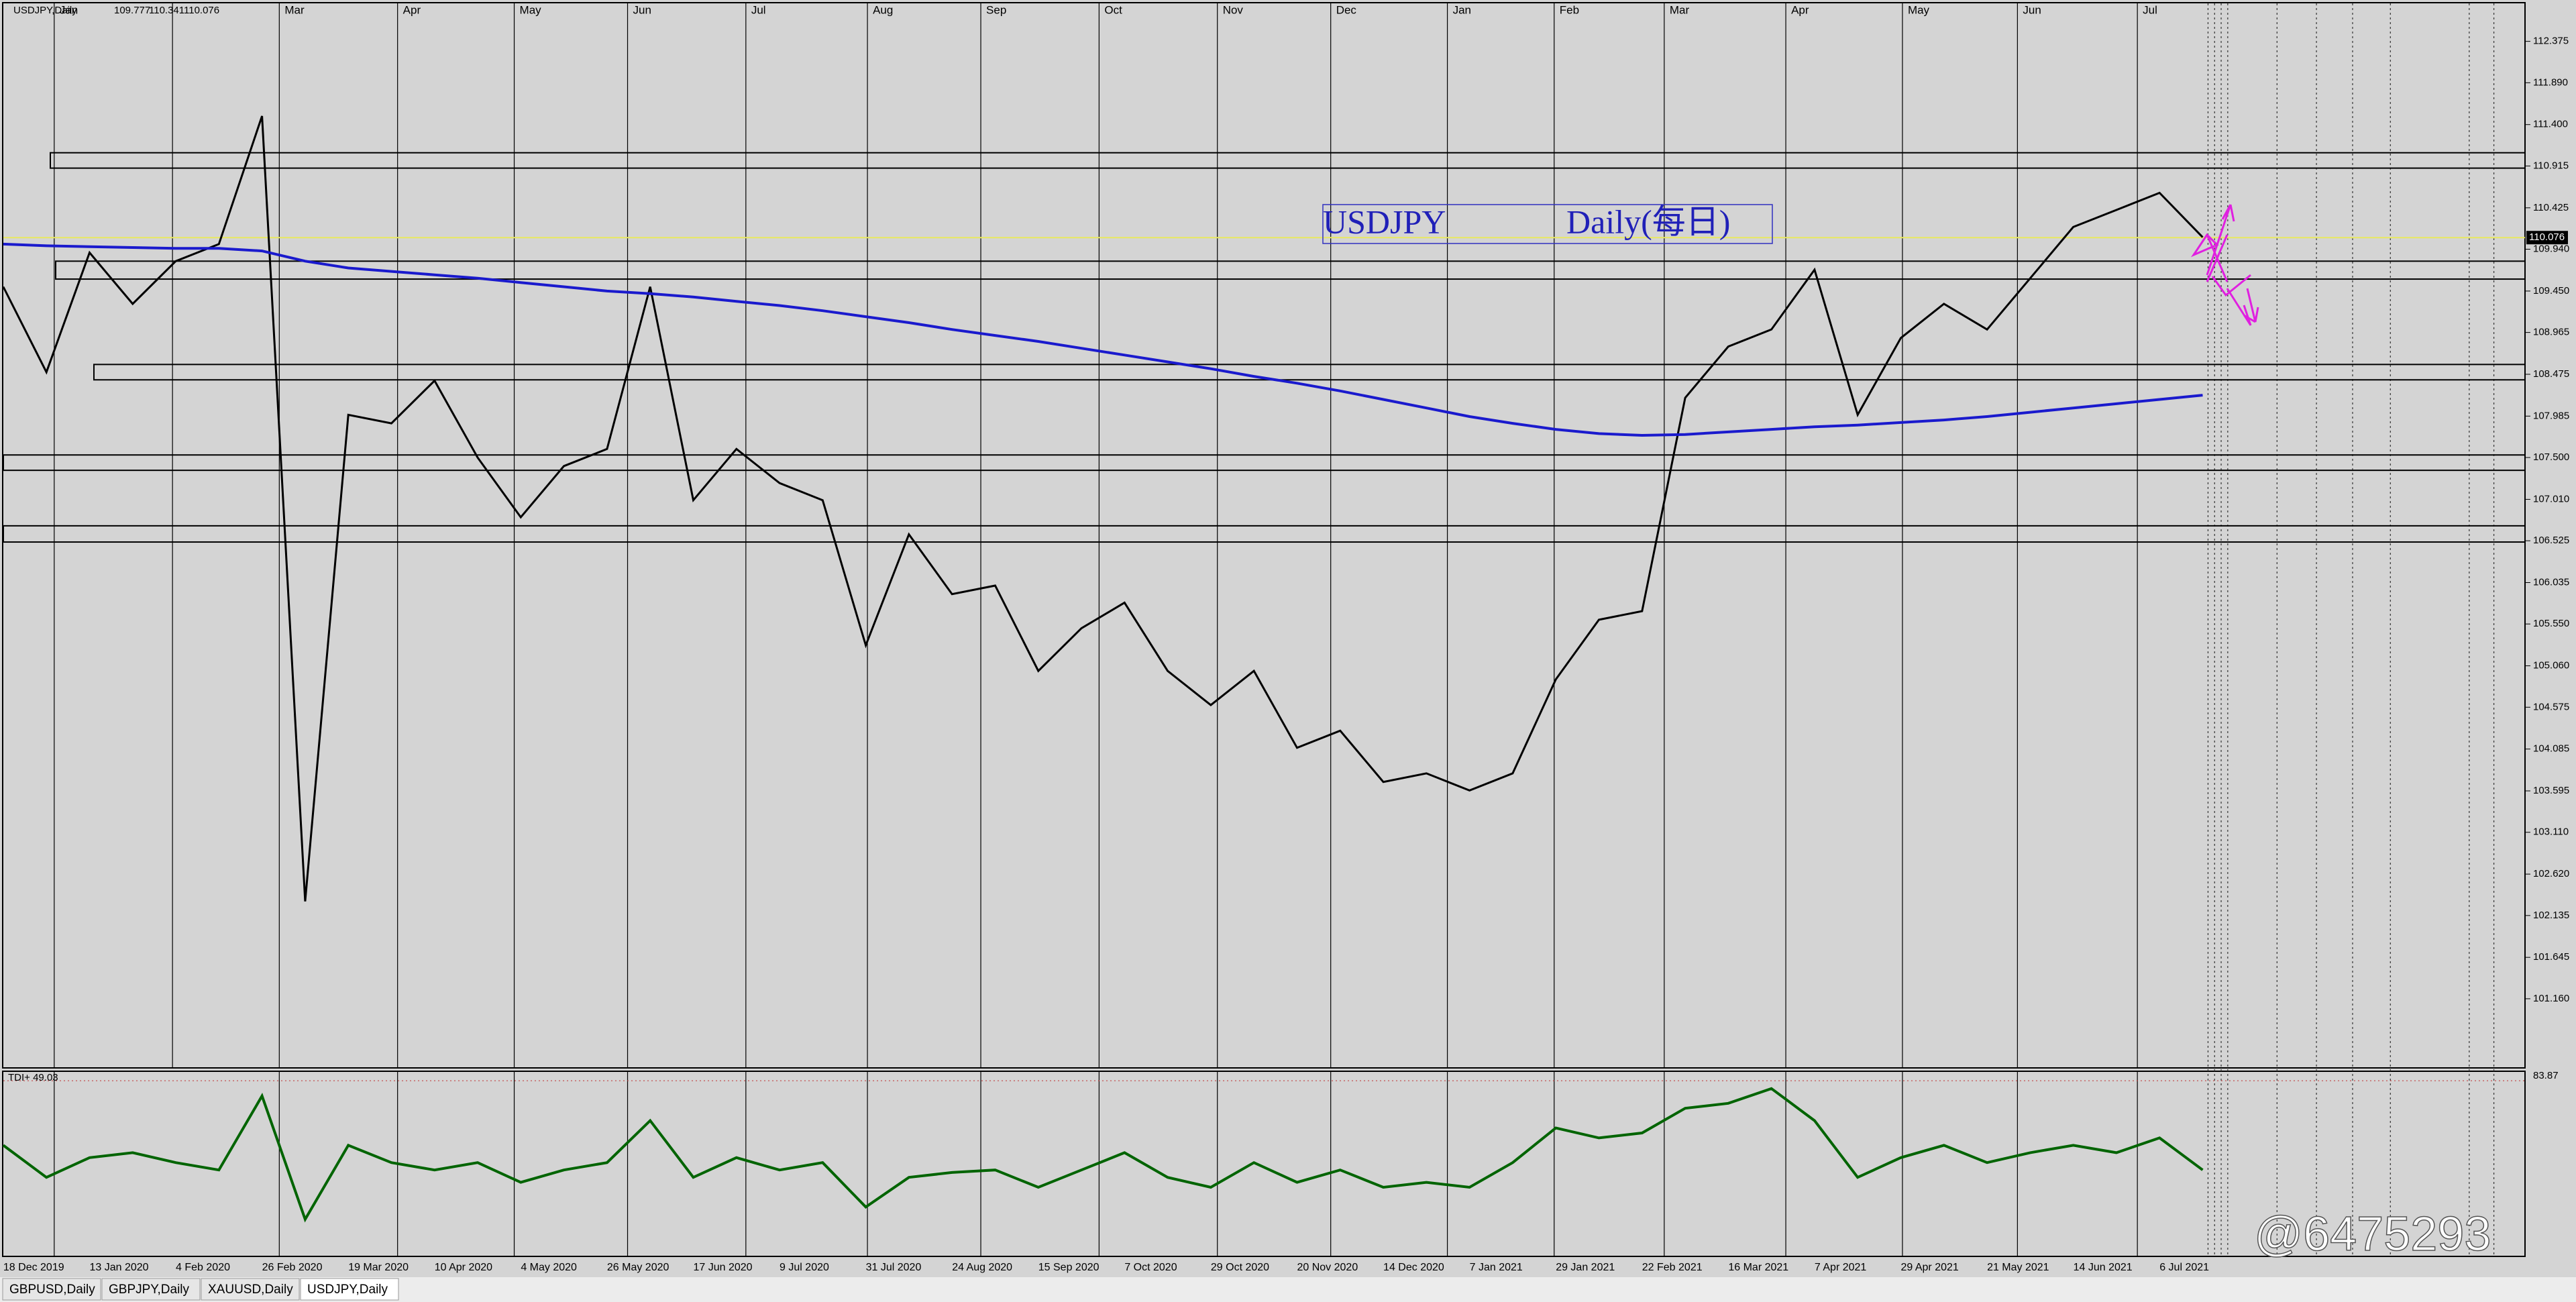  What do you see at coordinates (463, 1267) in the screenshot?
I see `x-tick-label: 10 Apr 2020` at bounding box center [463, 1267].